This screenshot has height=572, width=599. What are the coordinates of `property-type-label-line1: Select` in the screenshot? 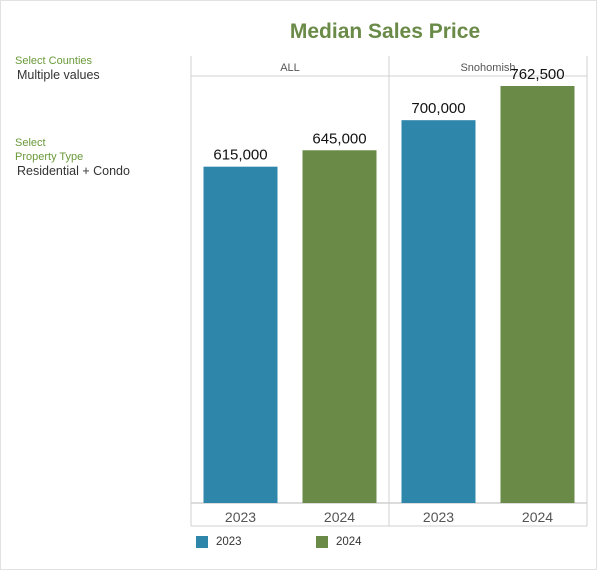 It's located at (30, 143).